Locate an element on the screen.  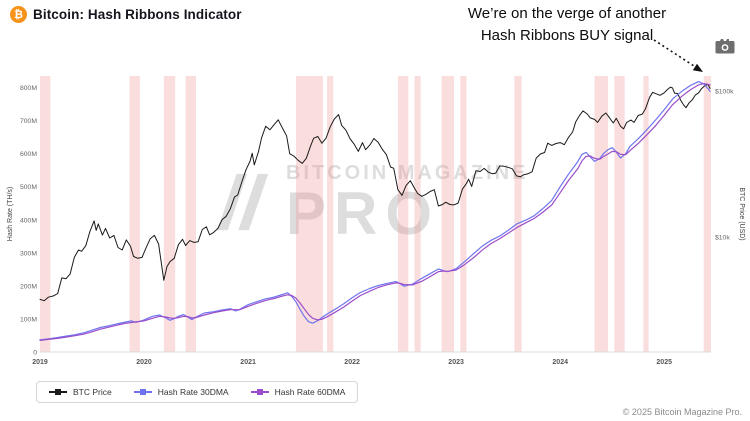
annotation-line-1: We’re on the verge of another is located at coordinates (567, 13).